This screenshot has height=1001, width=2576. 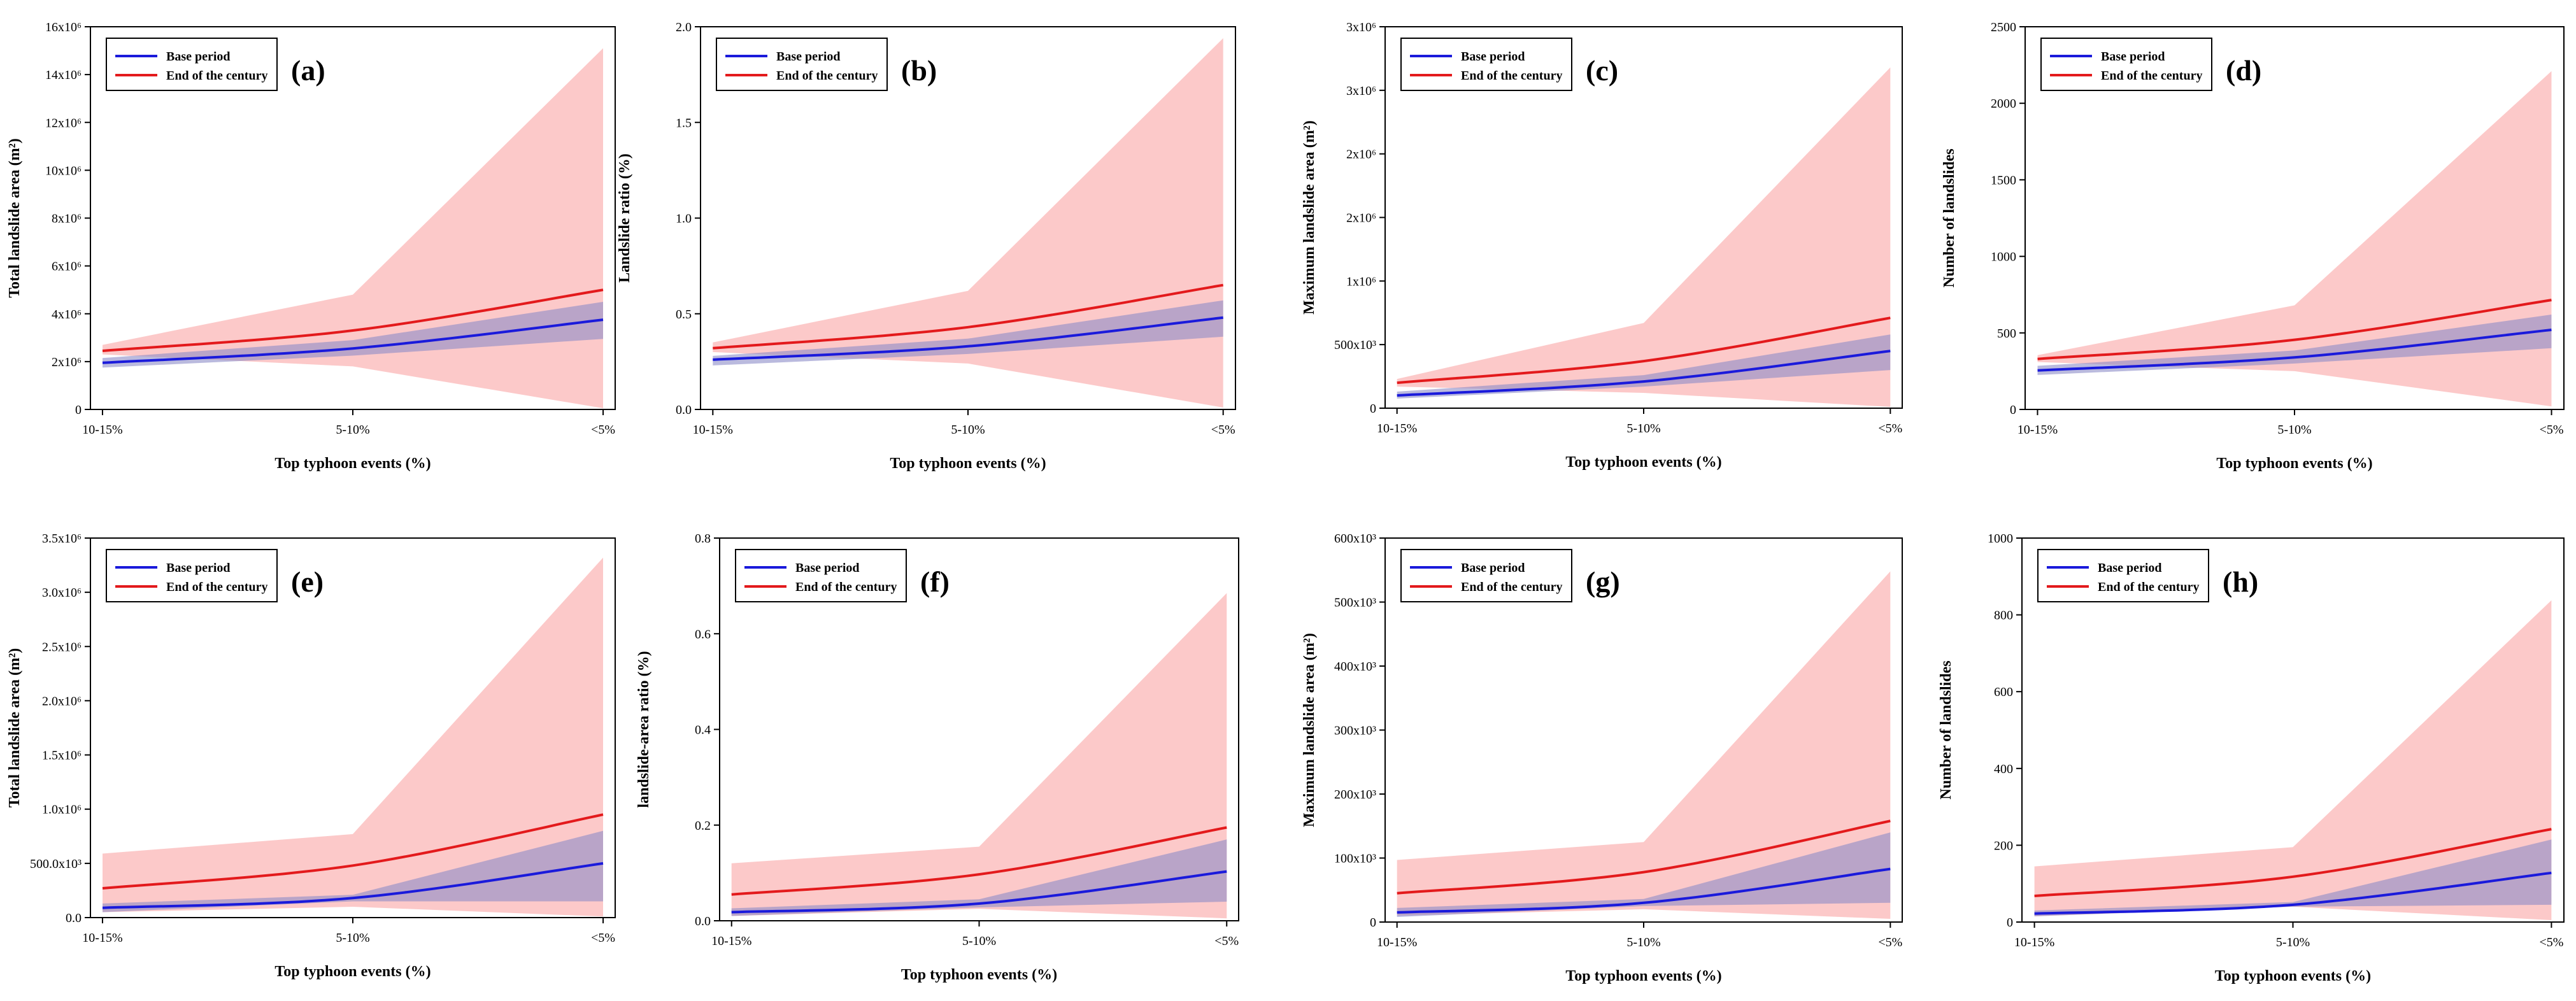 What do you see at coordinates (2004, 180) in the screenshot?
I see `y-tick-label: 1500` at bounding box center [2004, 180].